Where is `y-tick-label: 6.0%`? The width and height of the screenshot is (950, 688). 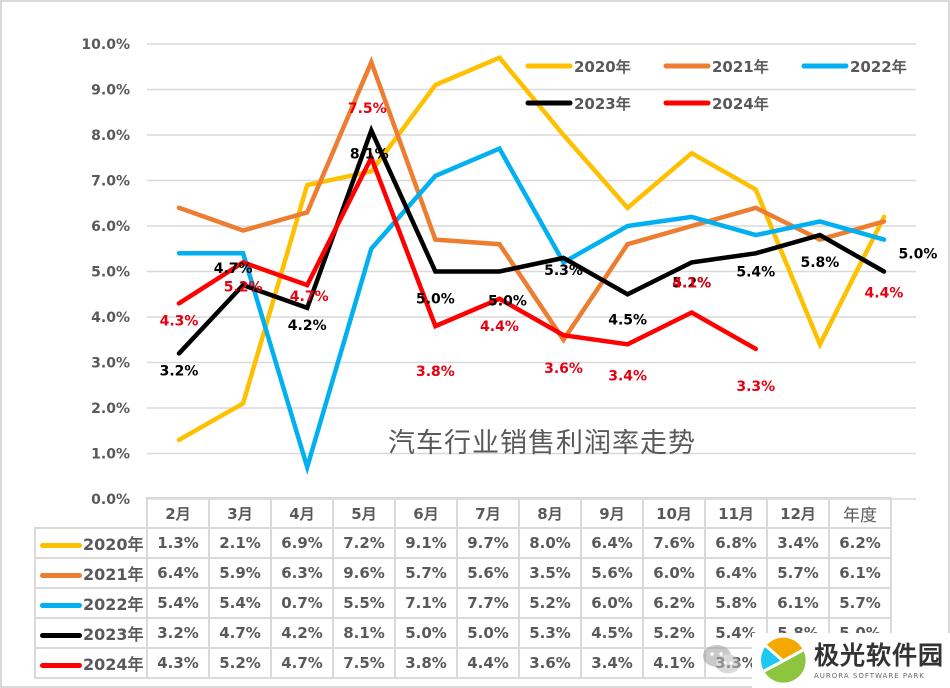
y-tick-label: 6.0% is located at coordinates (110, 227).